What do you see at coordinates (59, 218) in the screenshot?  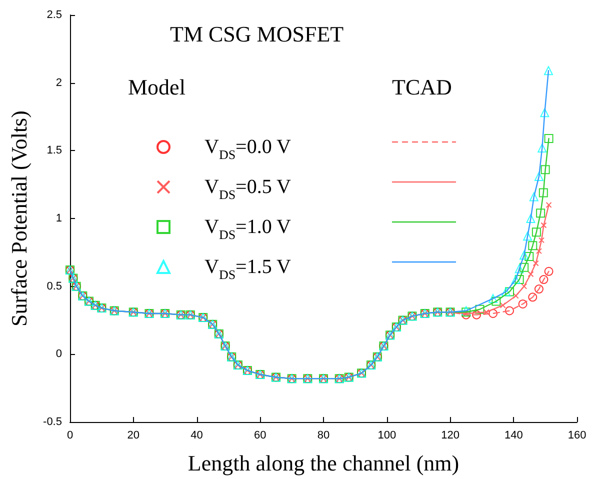 I see `y-tick-label: 1` at bounding box center [59, 218].